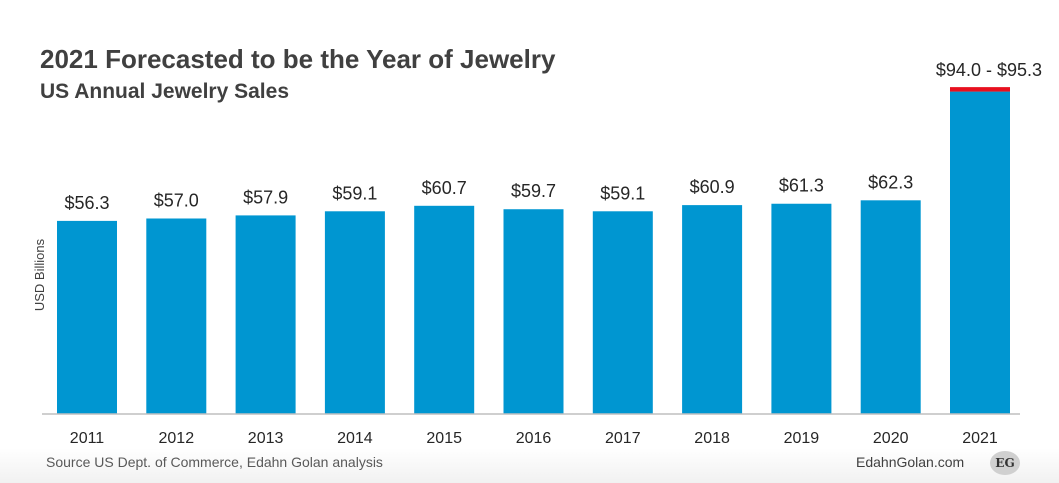 The image size is (1059, 483). I want to click on x-tick-2021: 2021, so click(980, 438).